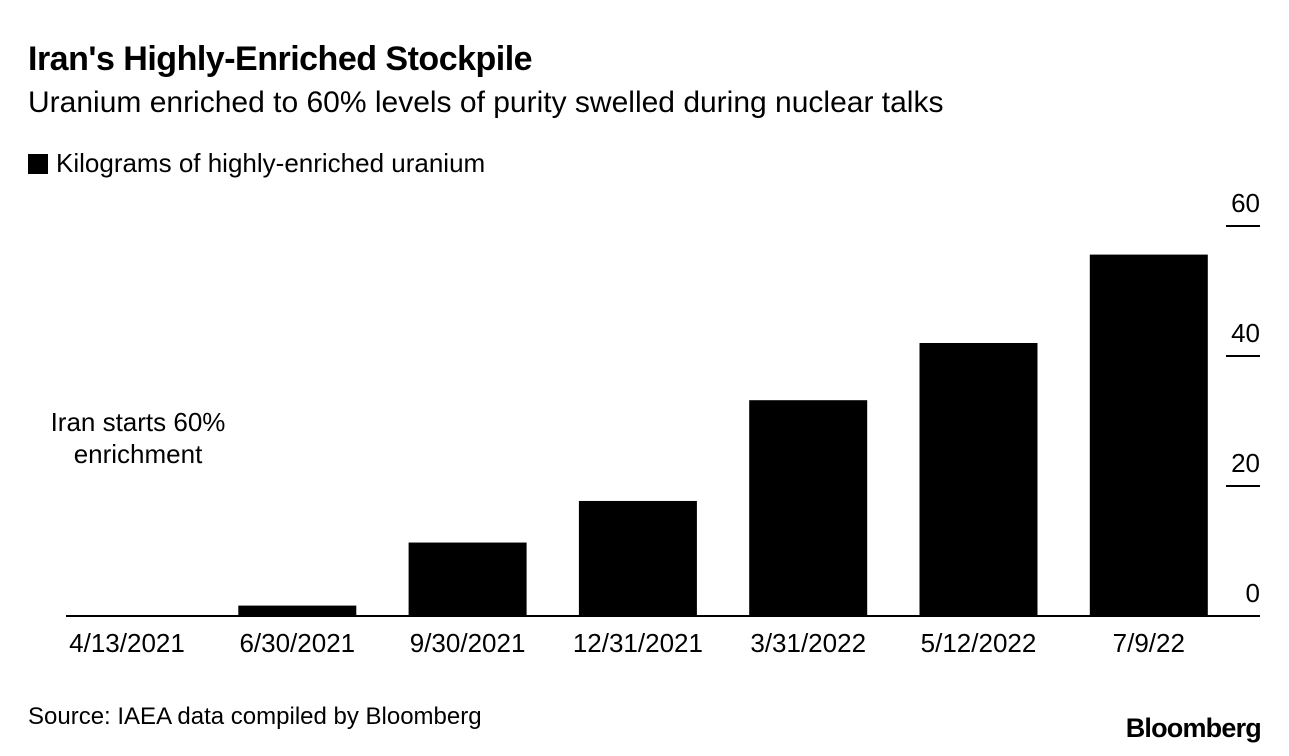 The image size is (1289, 756). I want to click on y-tick-label: 40, so click(1245, 333).